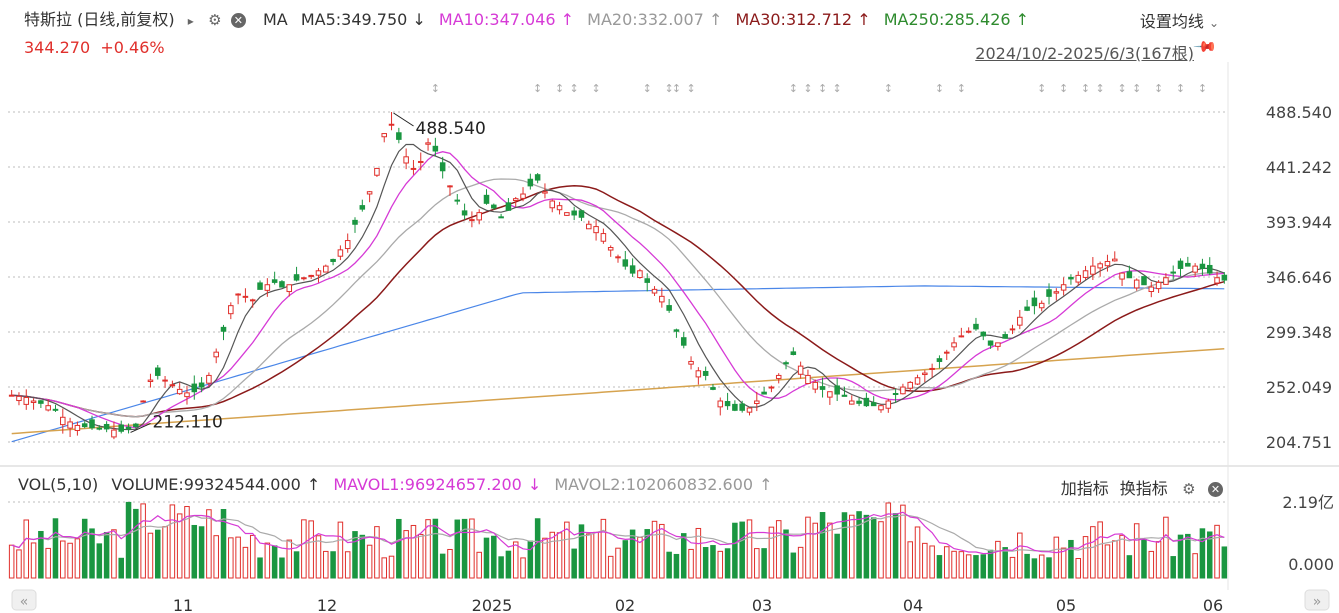 This screenshot has width=1339, height=613. I want to click on ma5-text: MA5:349.750, so click(354, 19).